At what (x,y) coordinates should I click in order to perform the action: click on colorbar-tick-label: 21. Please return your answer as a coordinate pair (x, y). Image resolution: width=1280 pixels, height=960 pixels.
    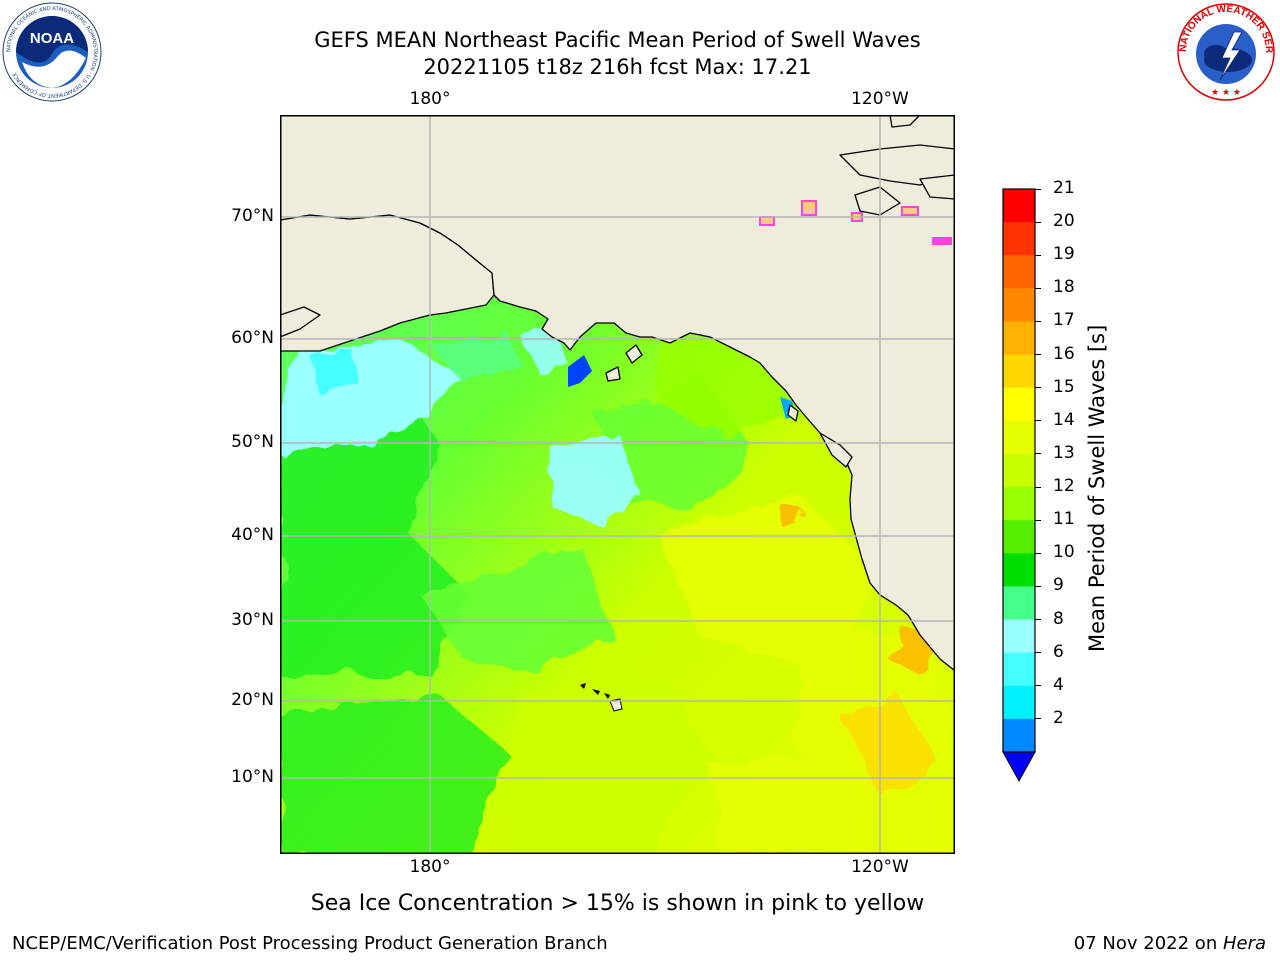
    Looking at the image, I should click on (1064, 188).